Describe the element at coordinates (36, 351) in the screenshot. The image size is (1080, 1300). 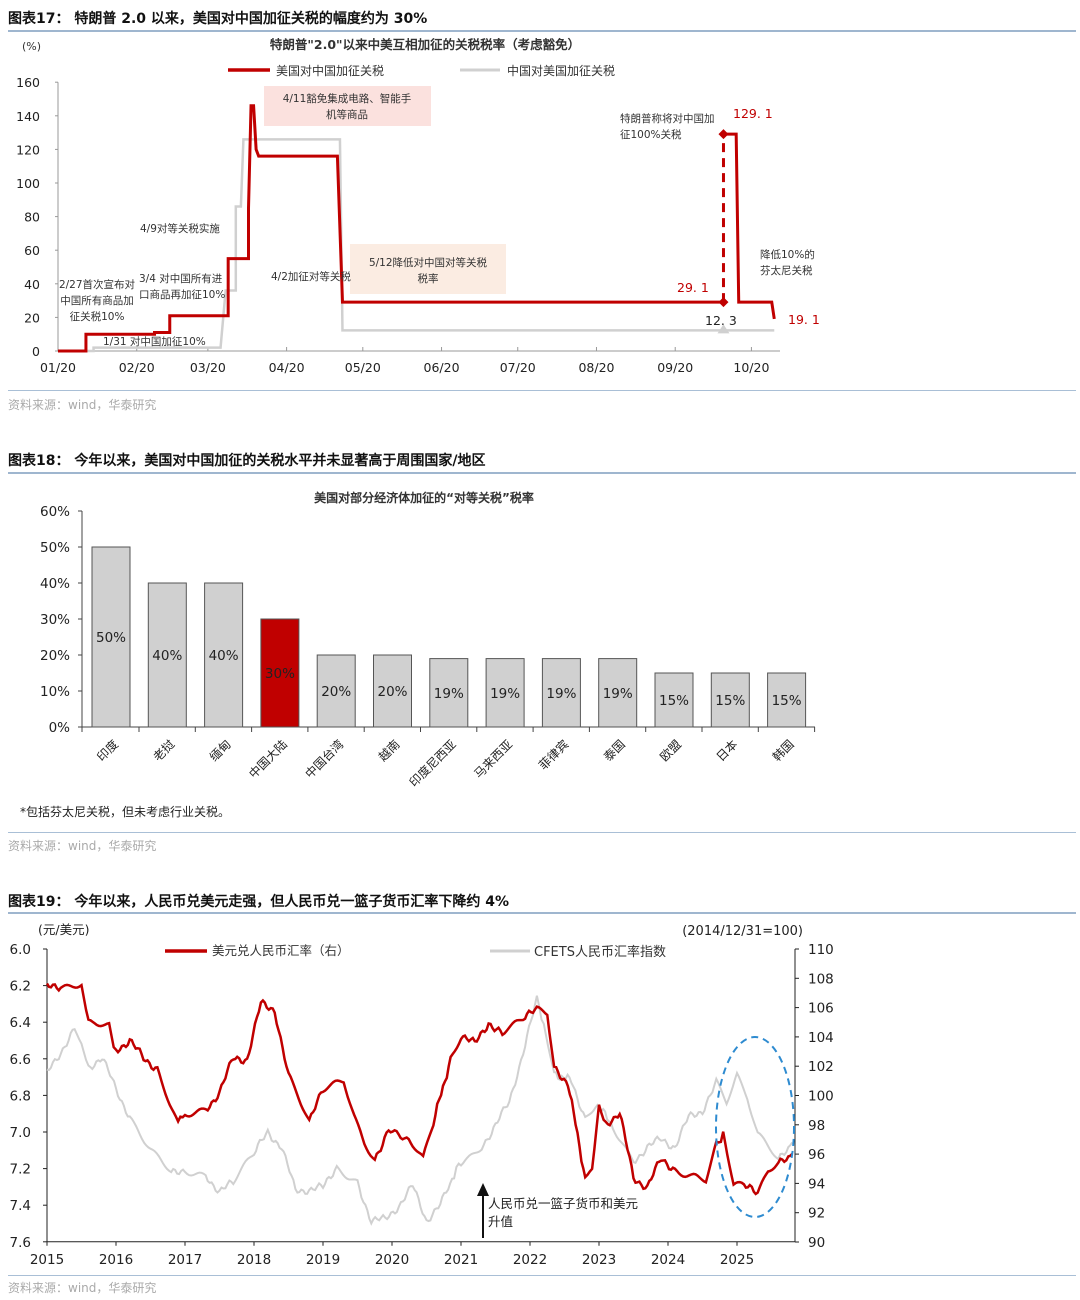
I see `y-tick-label: 0` at that location.